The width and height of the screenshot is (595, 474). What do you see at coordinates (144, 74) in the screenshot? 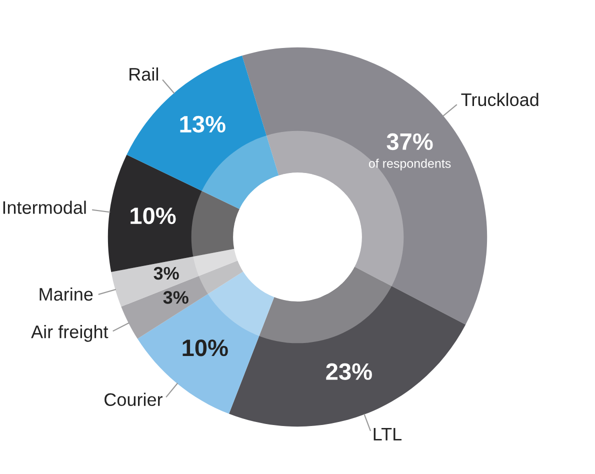
I see `slice-label: Rail` at bounding box center [144, 74].